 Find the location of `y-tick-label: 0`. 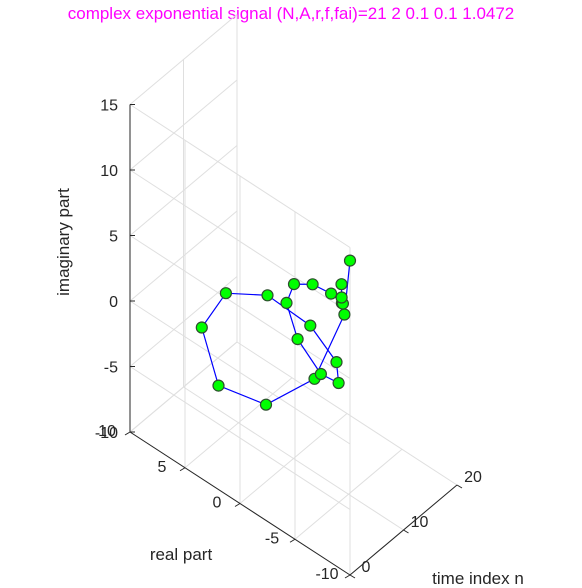

y-tick-label: 0 is located at coordinates (217, 503).